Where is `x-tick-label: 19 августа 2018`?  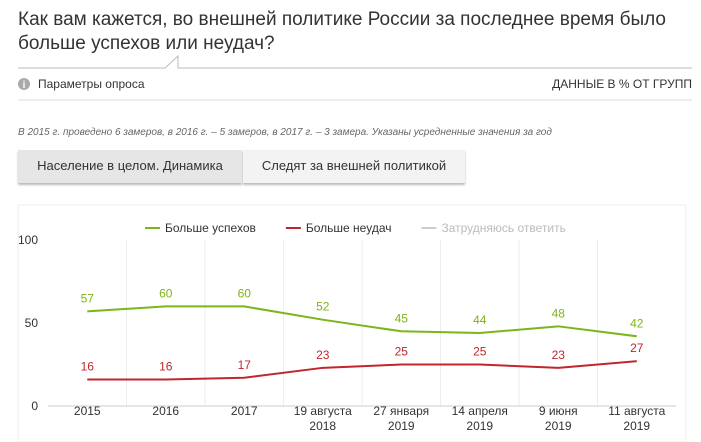
x-tick-label: 19 августа 2018 is located at coordinates (322, 418).